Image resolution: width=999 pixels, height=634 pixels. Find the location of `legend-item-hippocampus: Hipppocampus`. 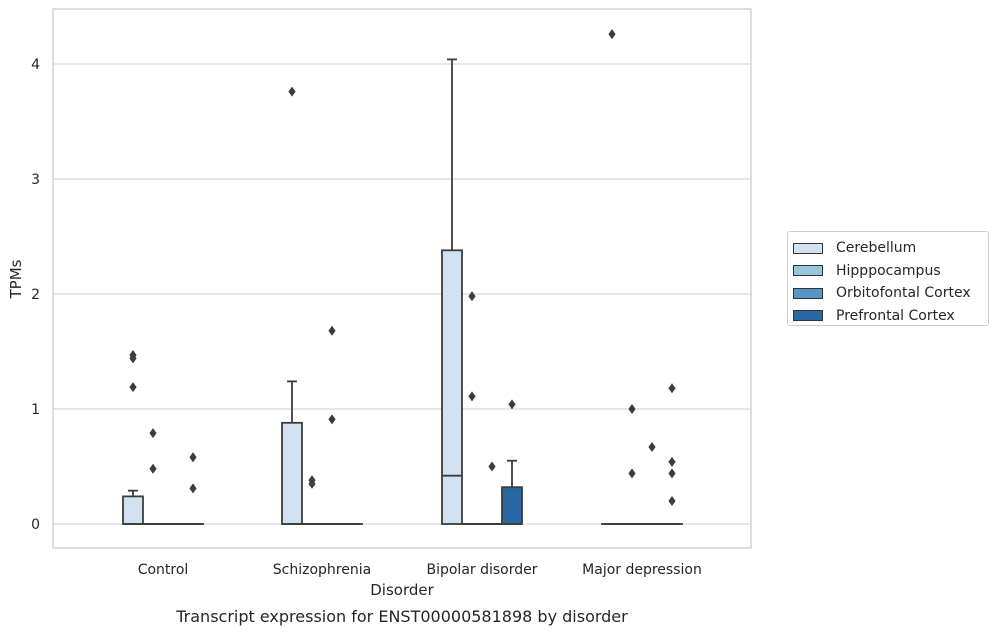

legend-item-hippocampus: Hipppocampus is located at coordinates (890, 271).